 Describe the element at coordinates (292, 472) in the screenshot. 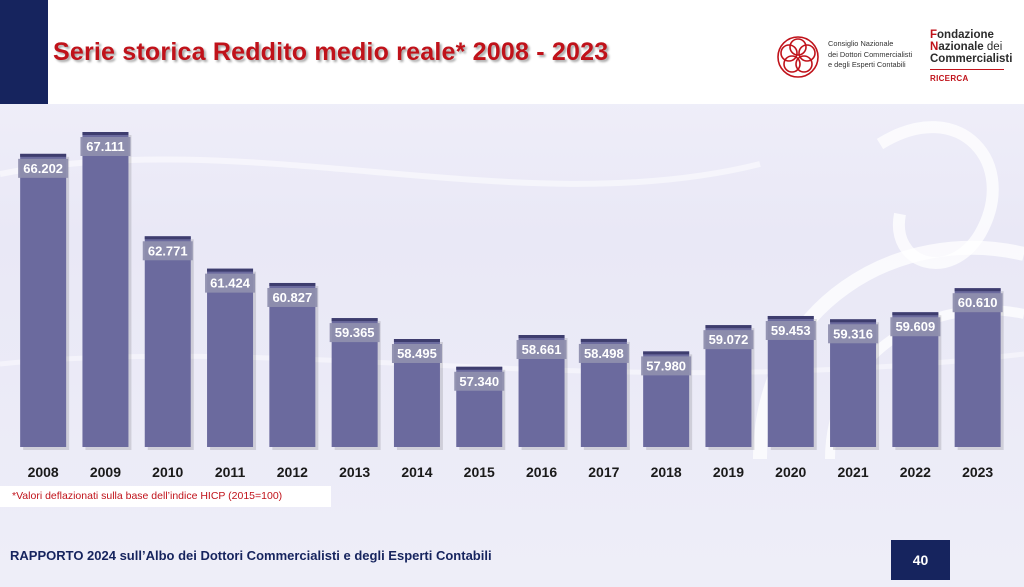

I see `x-tick-label: 2012` at that location.